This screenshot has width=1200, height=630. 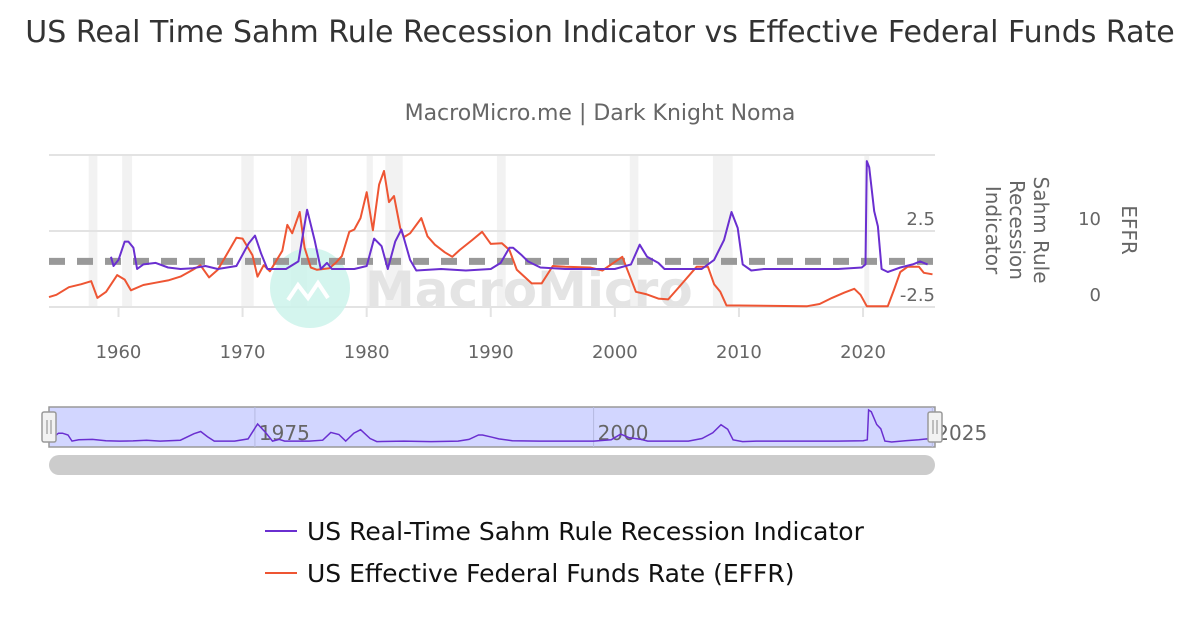 I want to click on effr-axis-title-text: EFFR, so click(x=1129, y=230).